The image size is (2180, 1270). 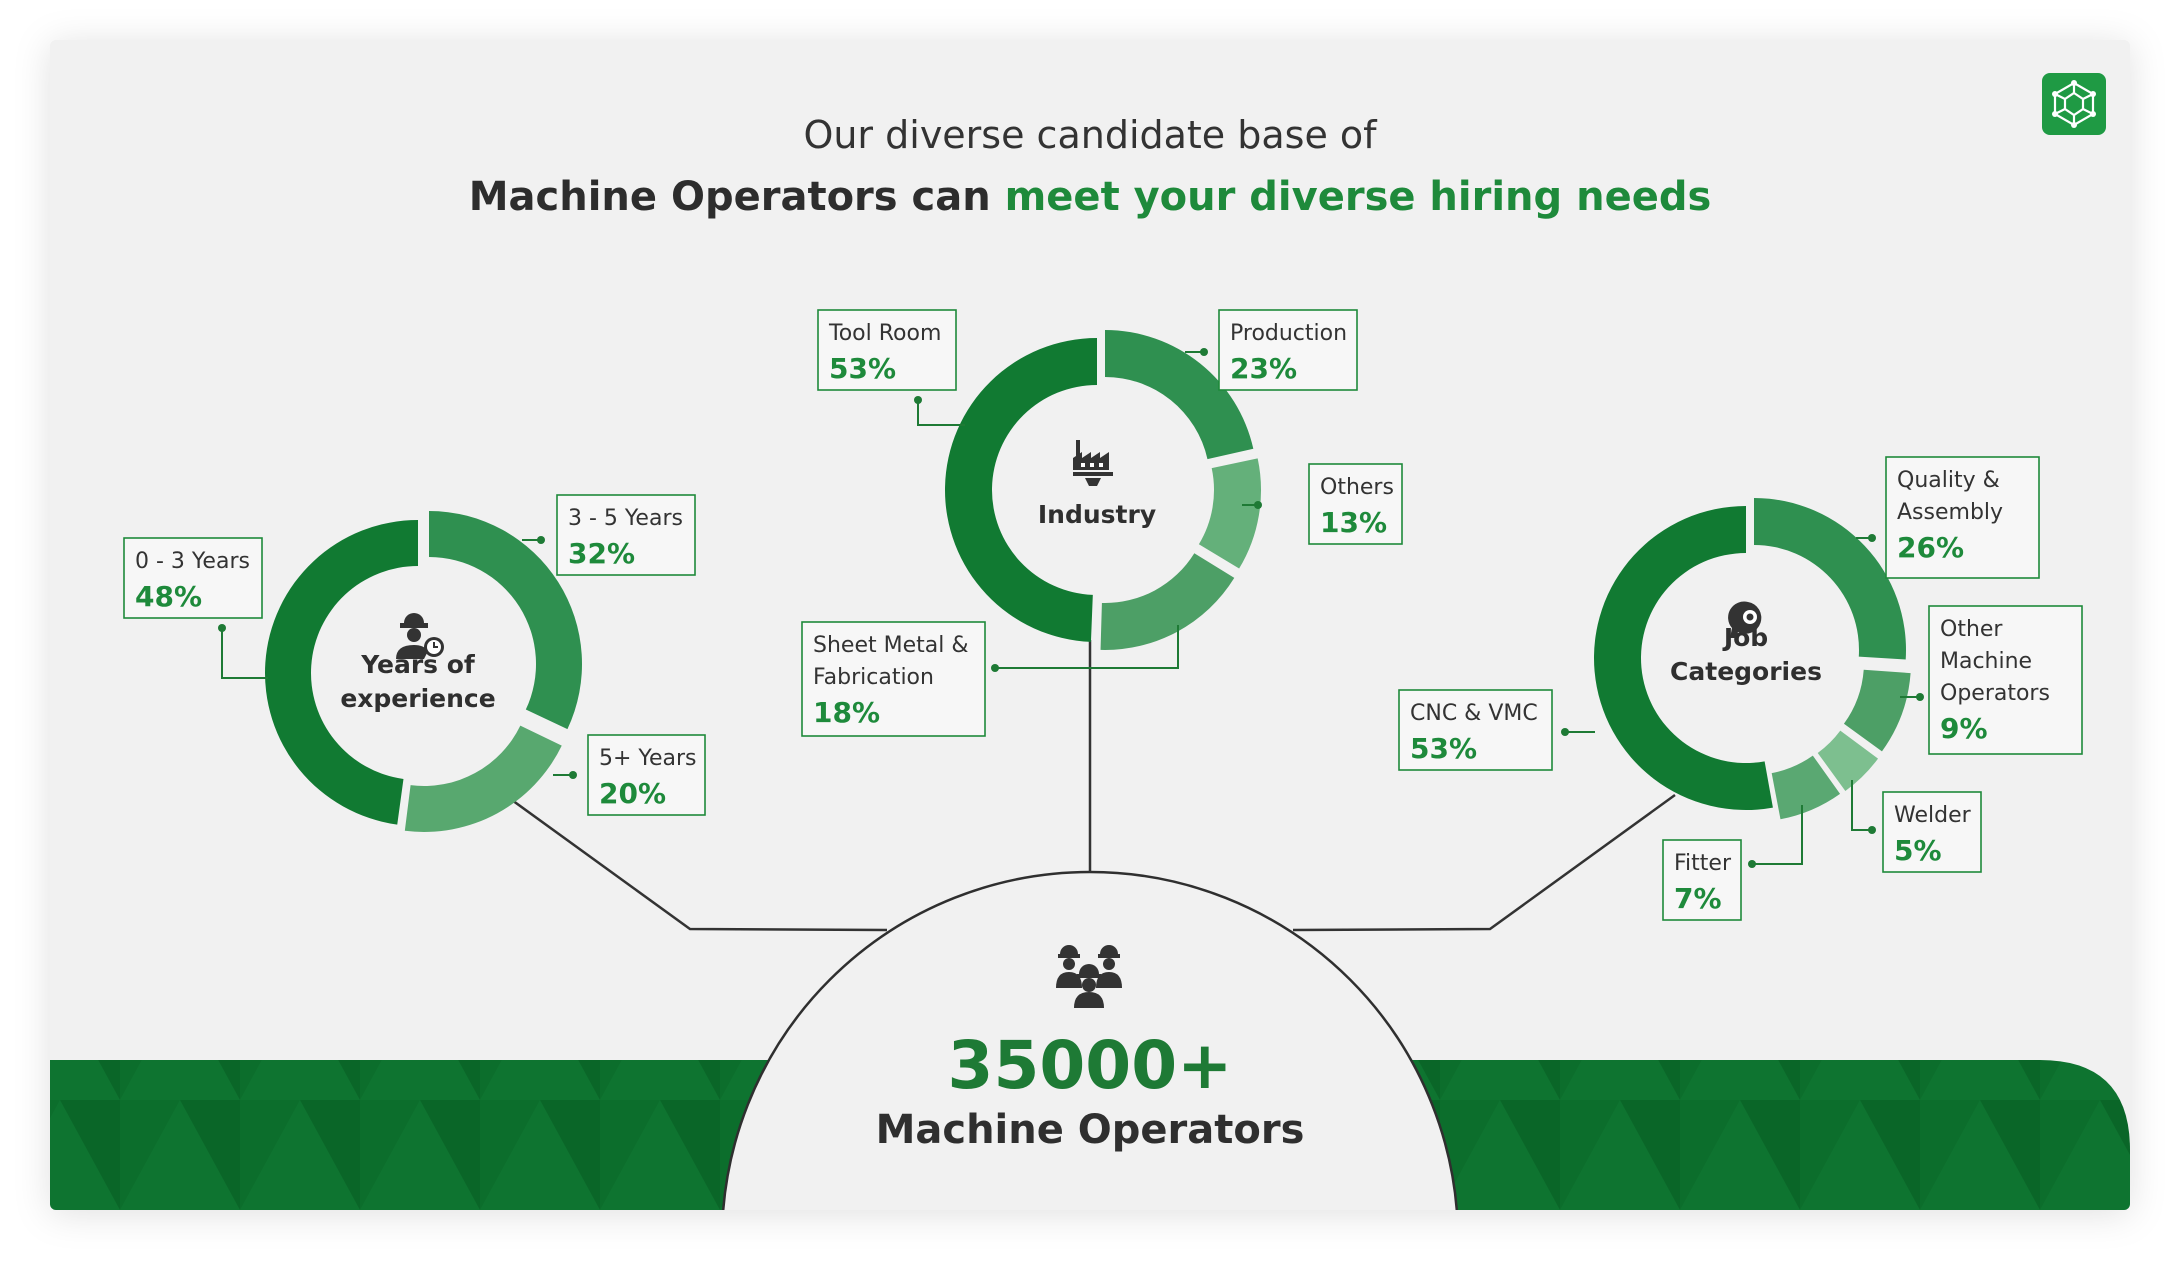 What do you see at coordinates (1263, 368) in the screenshot?
I see `label-percent: 23%` at bounding box center [1263, 368].